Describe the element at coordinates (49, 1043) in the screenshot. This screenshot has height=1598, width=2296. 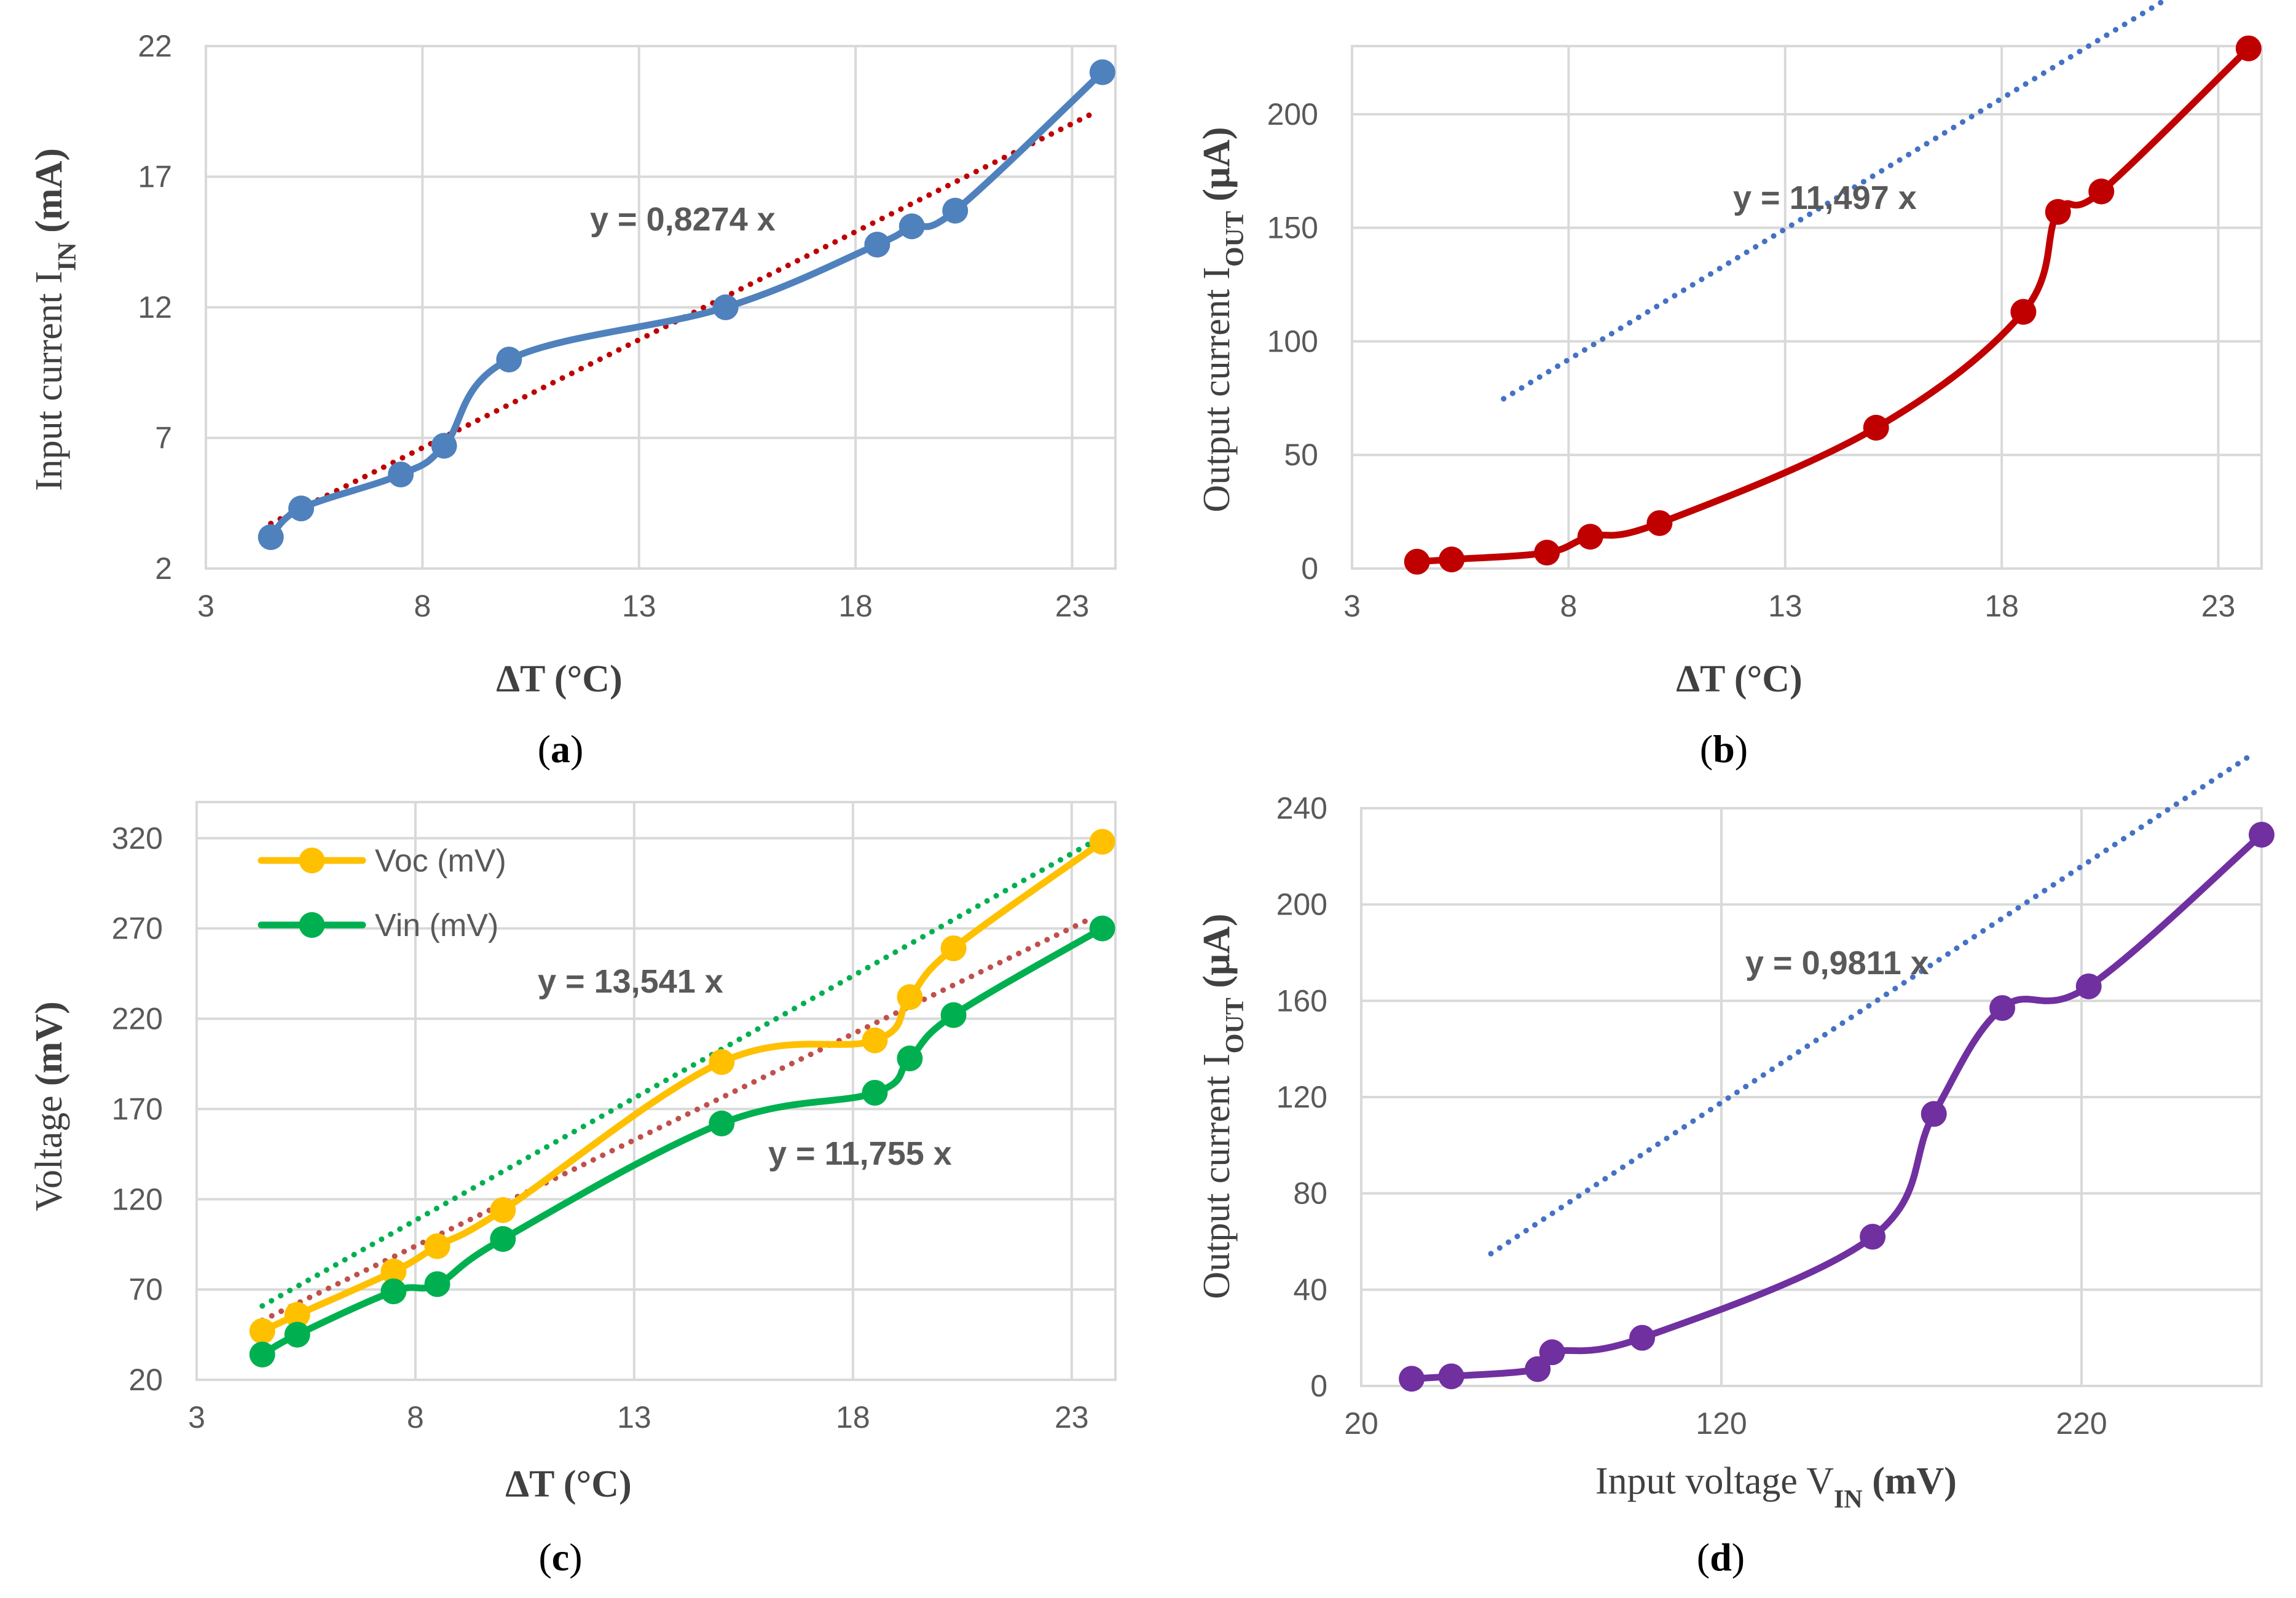
I see `y-axis-title-unit: (mV)` at that location.